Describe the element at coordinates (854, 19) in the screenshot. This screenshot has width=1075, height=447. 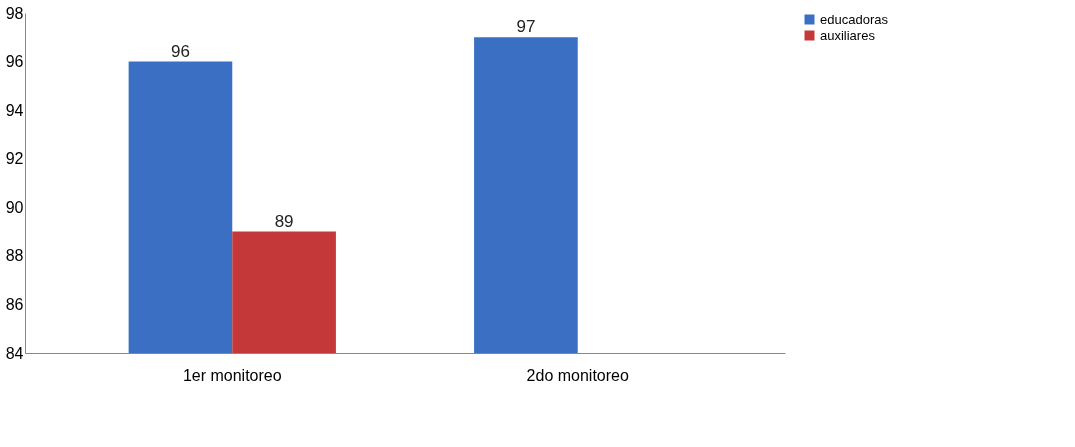
I see `legend-label: educadoras` at that location.